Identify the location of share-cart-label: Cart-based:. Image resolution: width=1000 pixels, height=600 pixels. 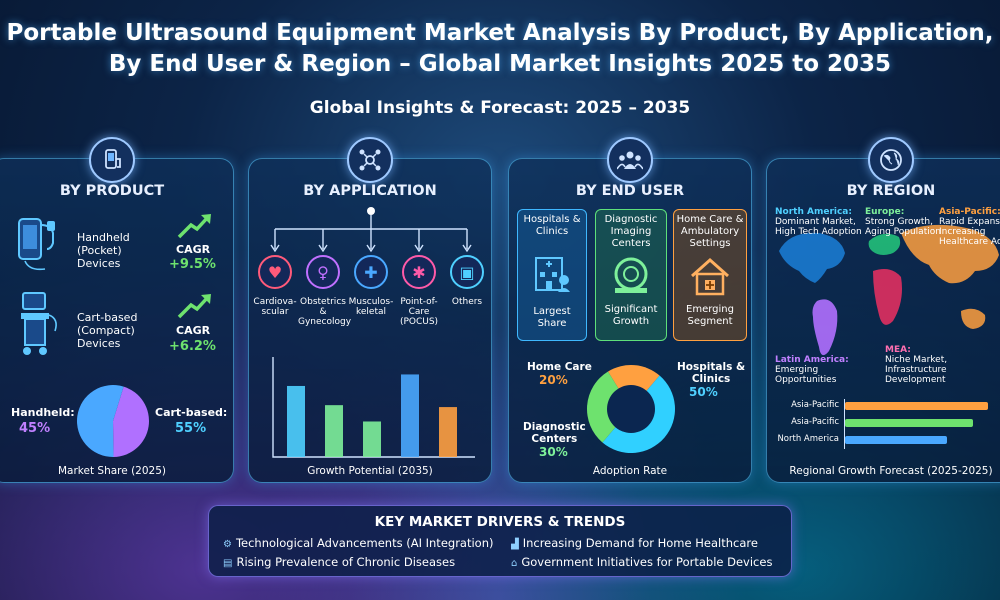
(191, 412).